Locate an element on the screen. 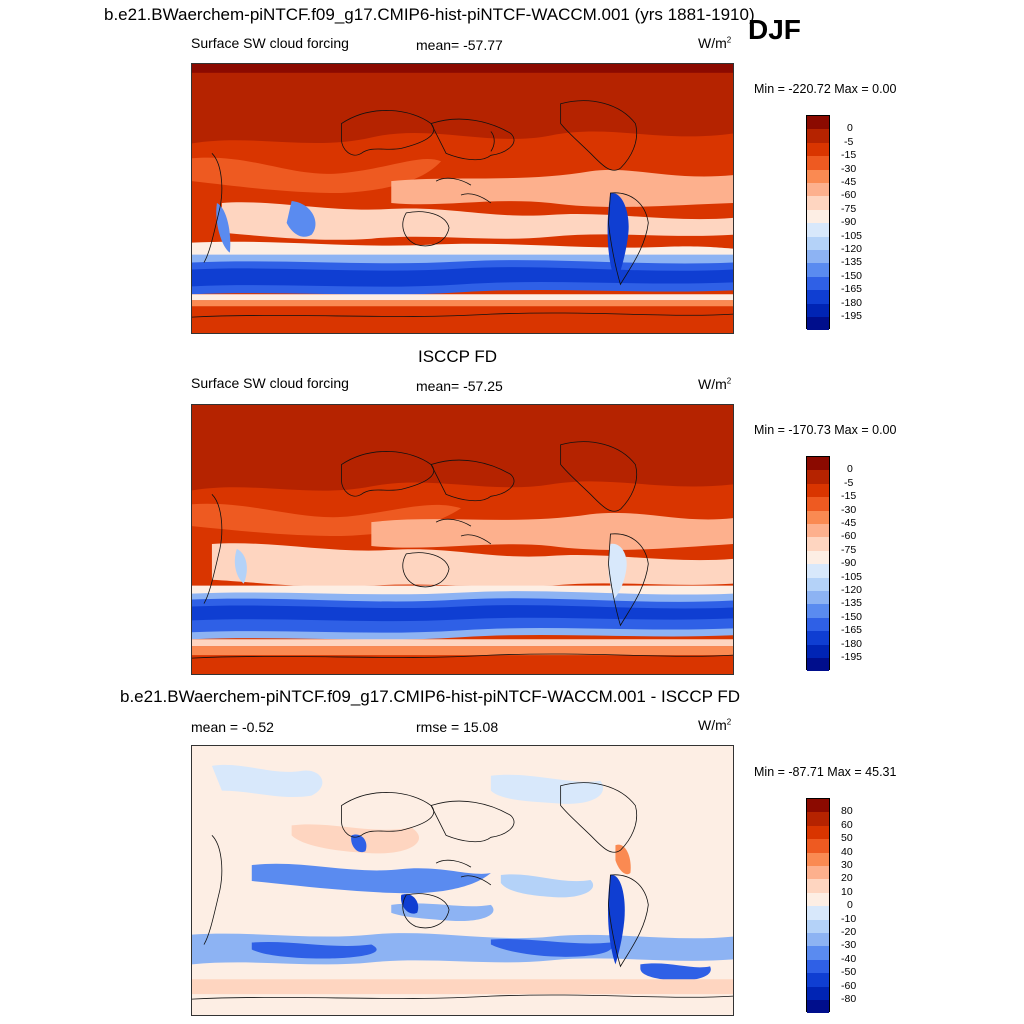  colorbar-tick-label: -80 is located at coordinates (849, 999).